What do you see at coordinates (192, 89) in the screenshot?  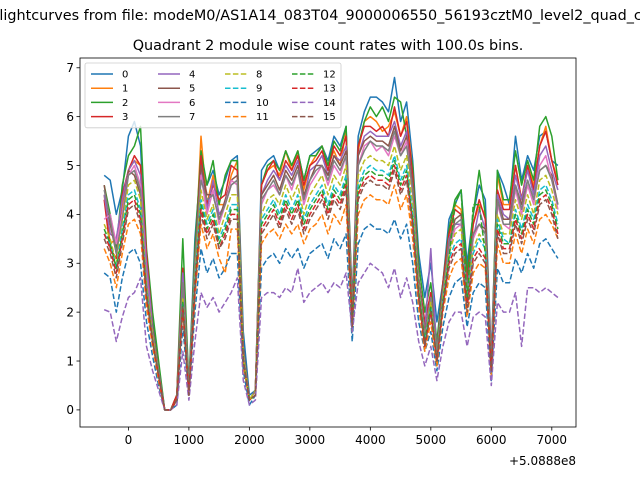 I see `legend-label-5: 5` at bounding box center [192, 89].